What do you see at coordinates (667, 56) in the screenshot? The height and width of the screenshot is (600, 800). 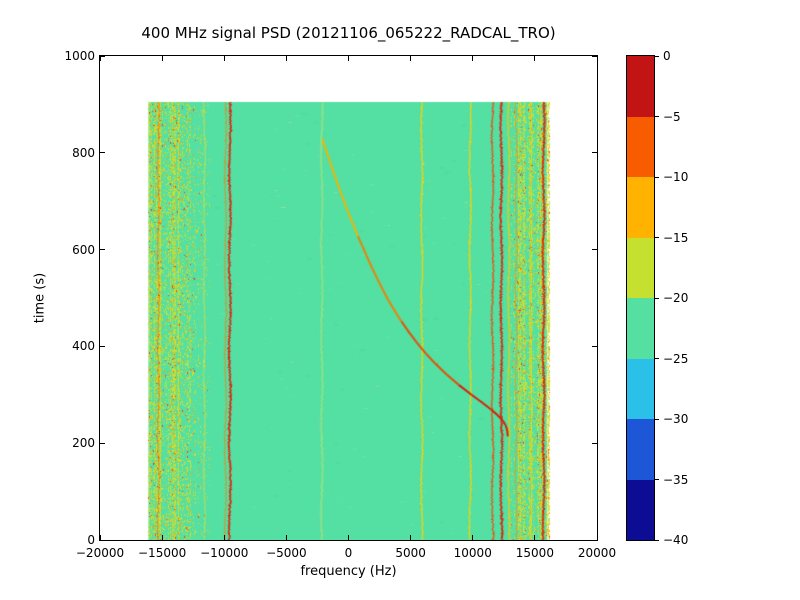 I see `colorbar-tick-label: 0` at bounding box center [667, 56].